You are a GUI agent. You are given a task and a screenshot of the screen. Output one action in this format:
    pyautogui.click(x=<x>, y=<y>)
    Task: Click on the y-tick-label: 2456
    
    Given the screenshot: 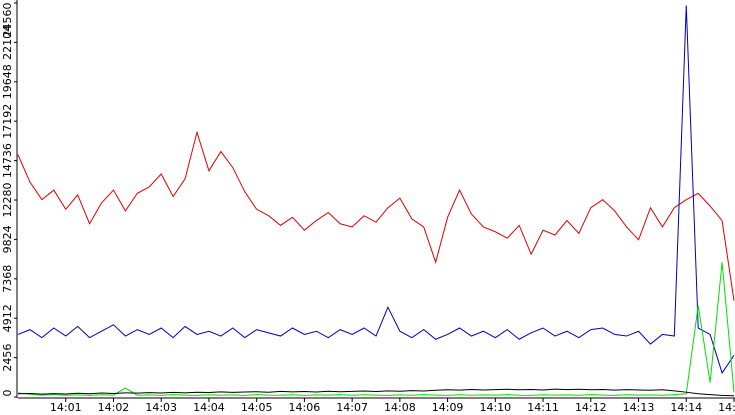 What is the action you would take?
    pyautogui.click(x=7, y=358)
    